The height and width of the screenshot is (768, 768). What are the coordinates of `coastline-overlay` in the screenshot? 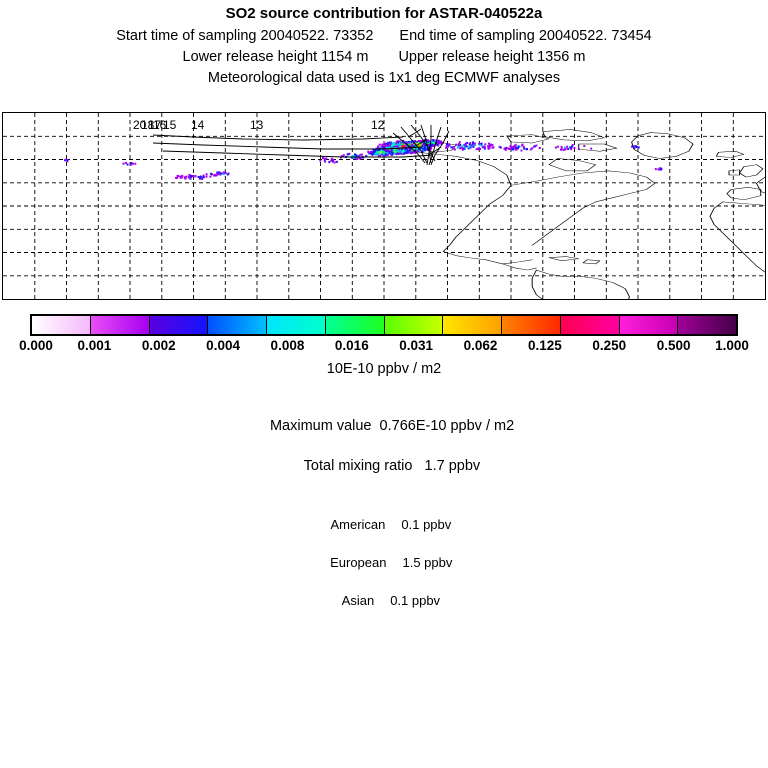 It's located at (582, 214).